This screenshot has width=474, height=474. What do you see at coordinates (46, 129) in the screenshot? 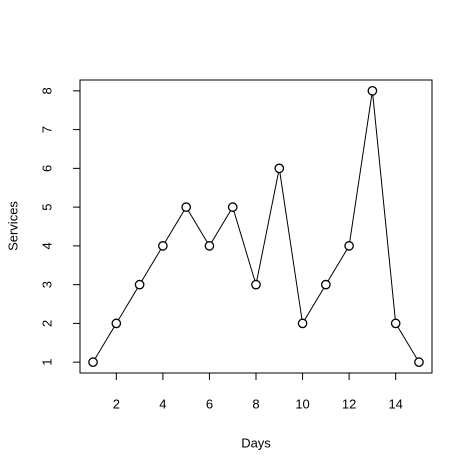
I see `y-tick-label: 7` at bounding box center [46, 129].